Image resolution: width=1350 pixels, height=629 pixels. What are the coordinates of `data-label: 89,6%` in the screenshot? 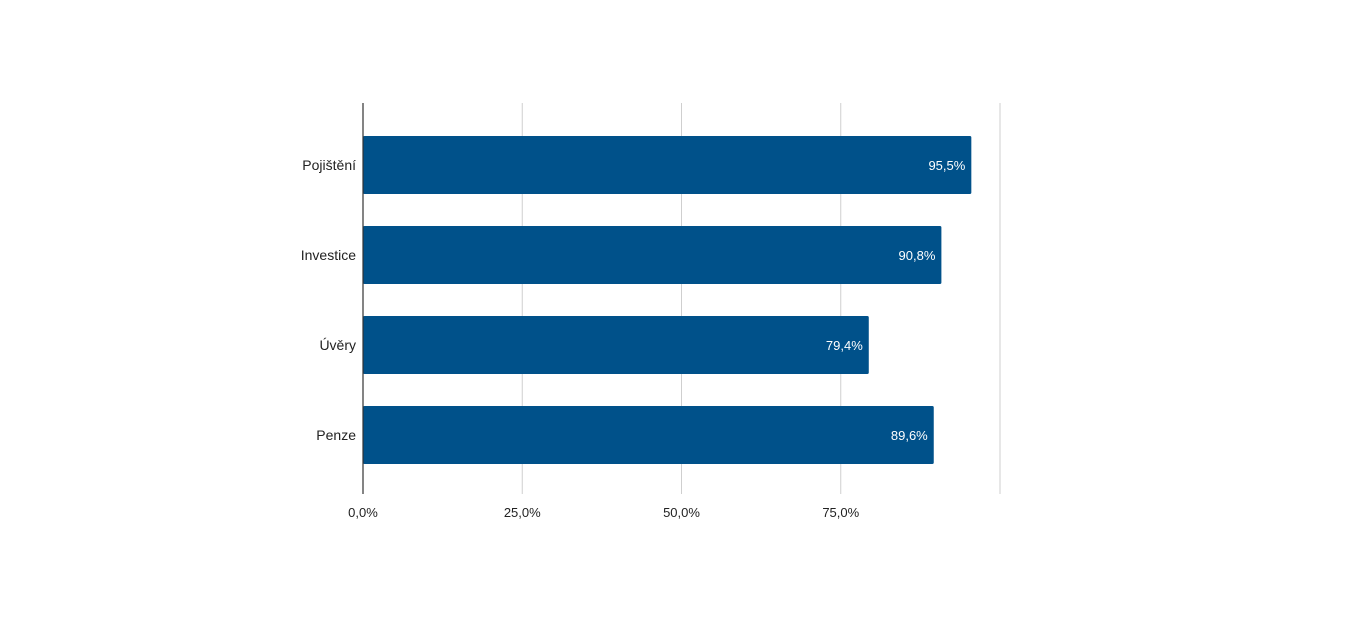 It's located at (909, 435).